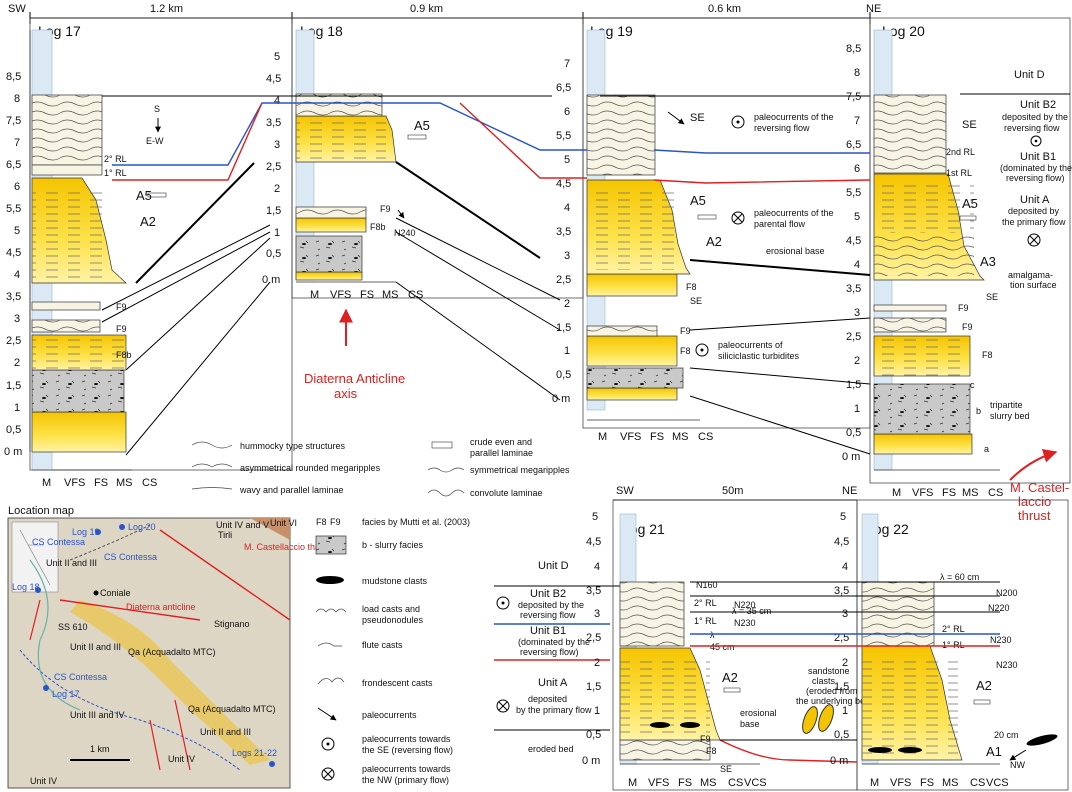  Describe the element at coordinates (969, 125) in the screenshot. I see `svg-text: SE` at that location.